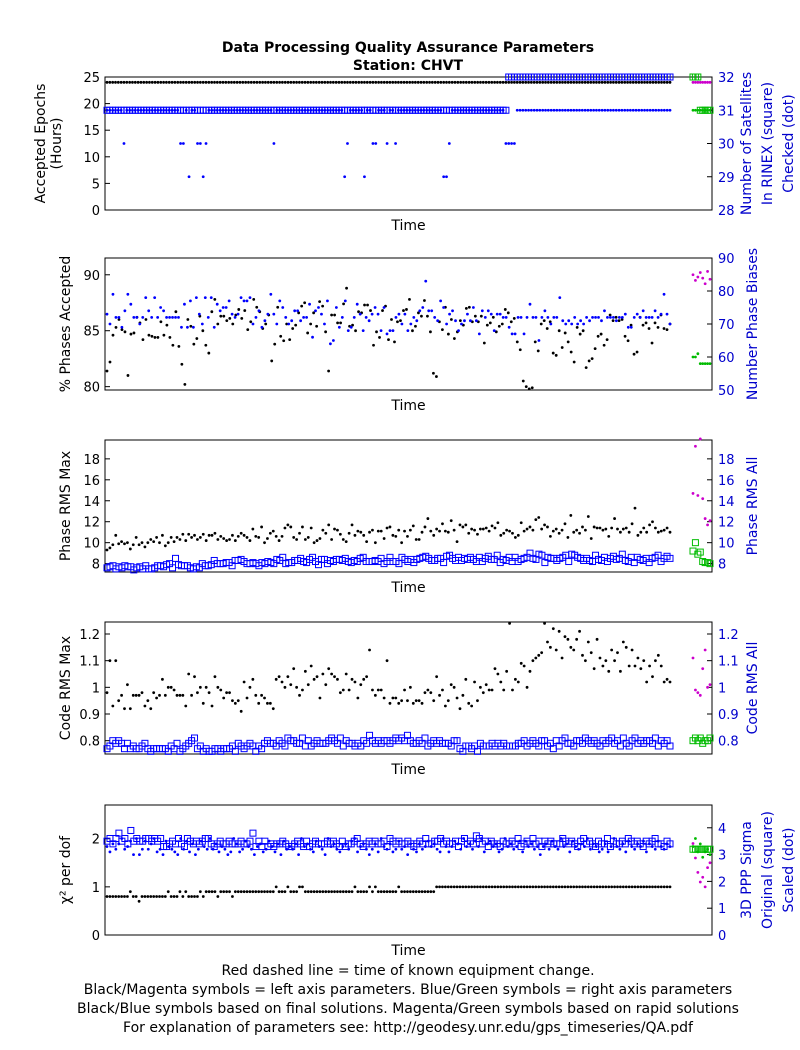  Describe the element at coordinates (726, 292) in the screenshot. I see `right-tick-label: 80` at that location.